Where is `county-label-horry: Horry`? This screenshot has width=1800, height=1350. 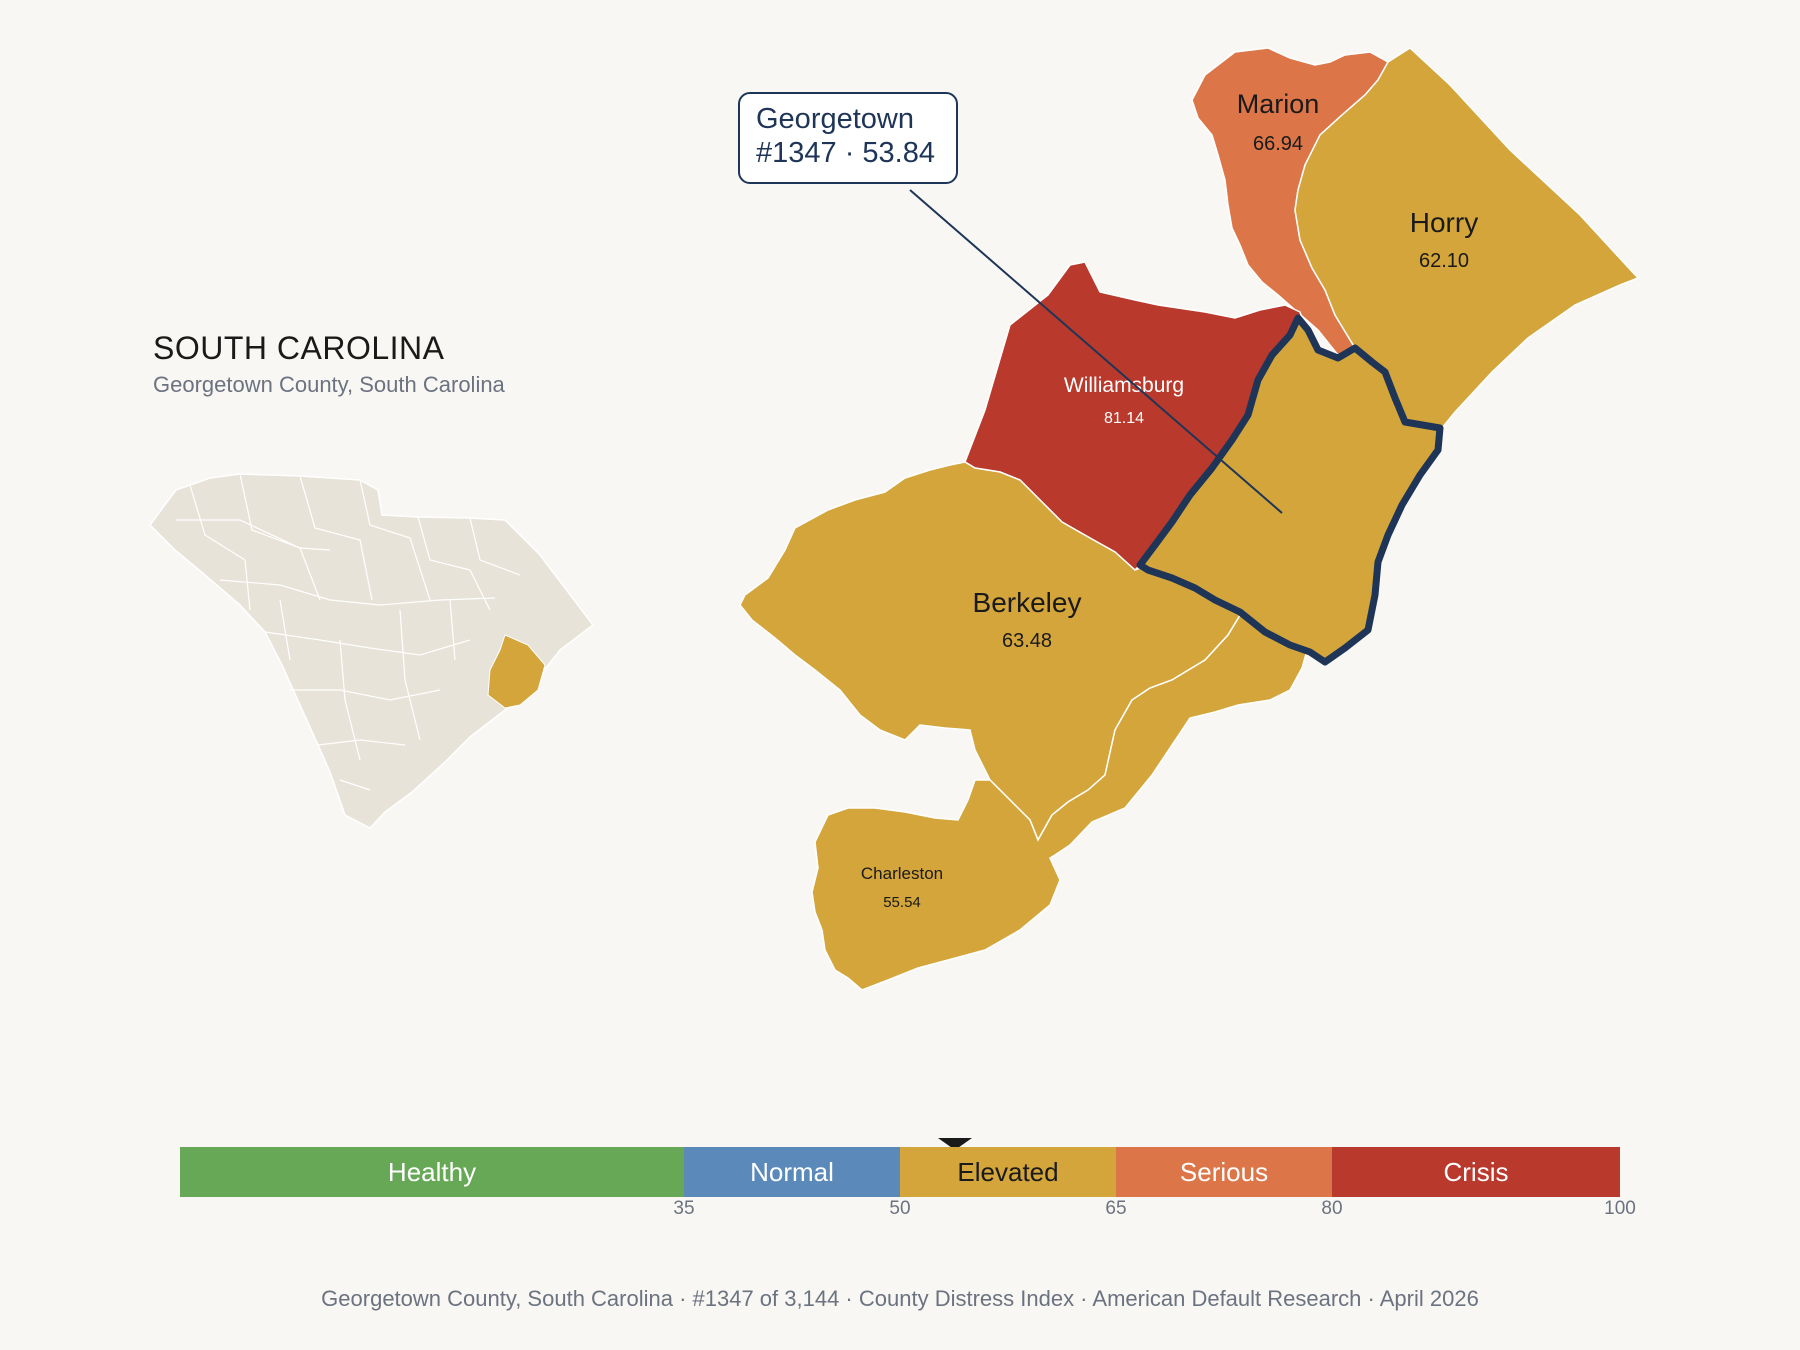 county-label-horry: Horry is located at coordinates (1444, 222).